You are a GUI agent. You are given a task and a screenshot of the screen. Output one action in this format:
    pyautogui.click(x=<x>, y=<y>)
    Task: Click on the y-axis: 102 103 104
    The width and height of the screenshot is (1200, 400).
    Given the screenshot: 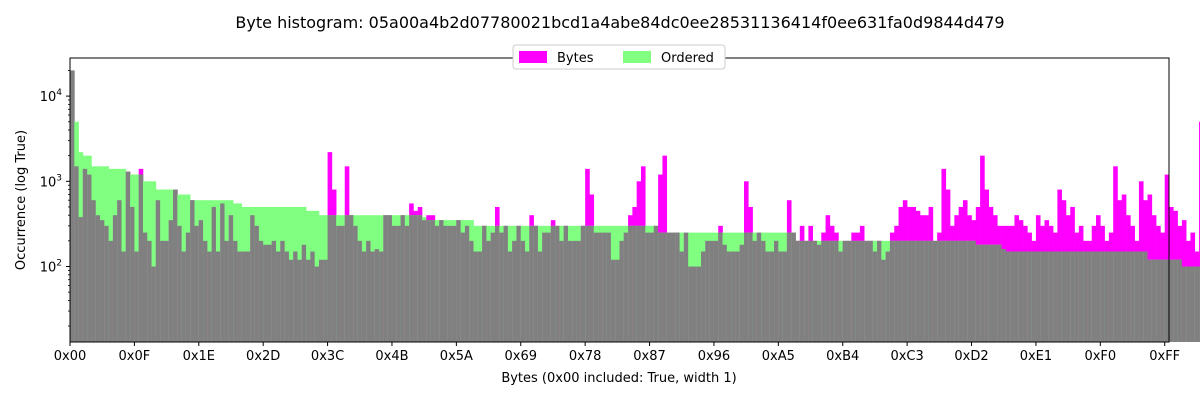 What is the action you would take?
    pyautogui.click(x=55, y=198)
    